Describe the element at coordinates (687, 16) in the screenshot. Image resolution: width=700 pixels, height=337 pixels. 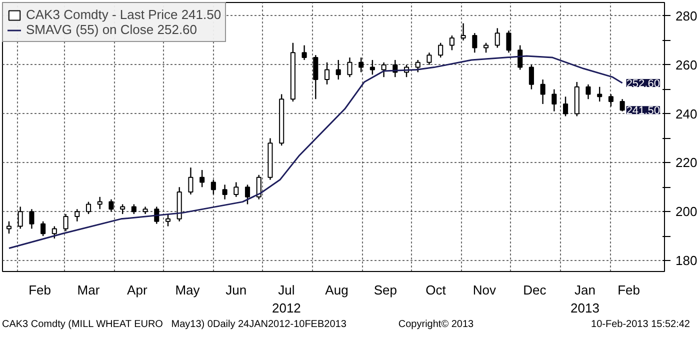
I see `y-tick-label: 280` at that location.